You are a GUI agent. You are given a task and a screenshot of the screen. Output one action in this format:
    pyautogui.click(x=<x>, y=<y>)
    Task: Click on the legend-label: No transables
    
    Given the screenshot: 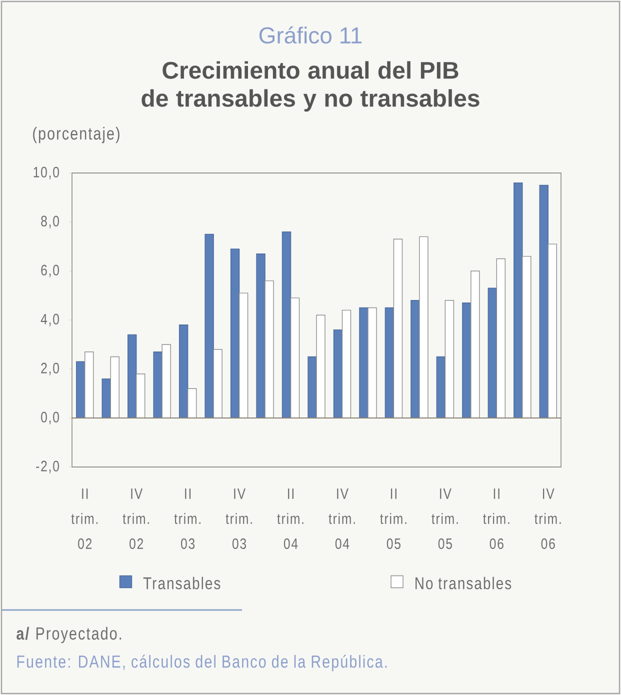 What is the action you would take?
    pyautogui.click(x=464, y=583)
    